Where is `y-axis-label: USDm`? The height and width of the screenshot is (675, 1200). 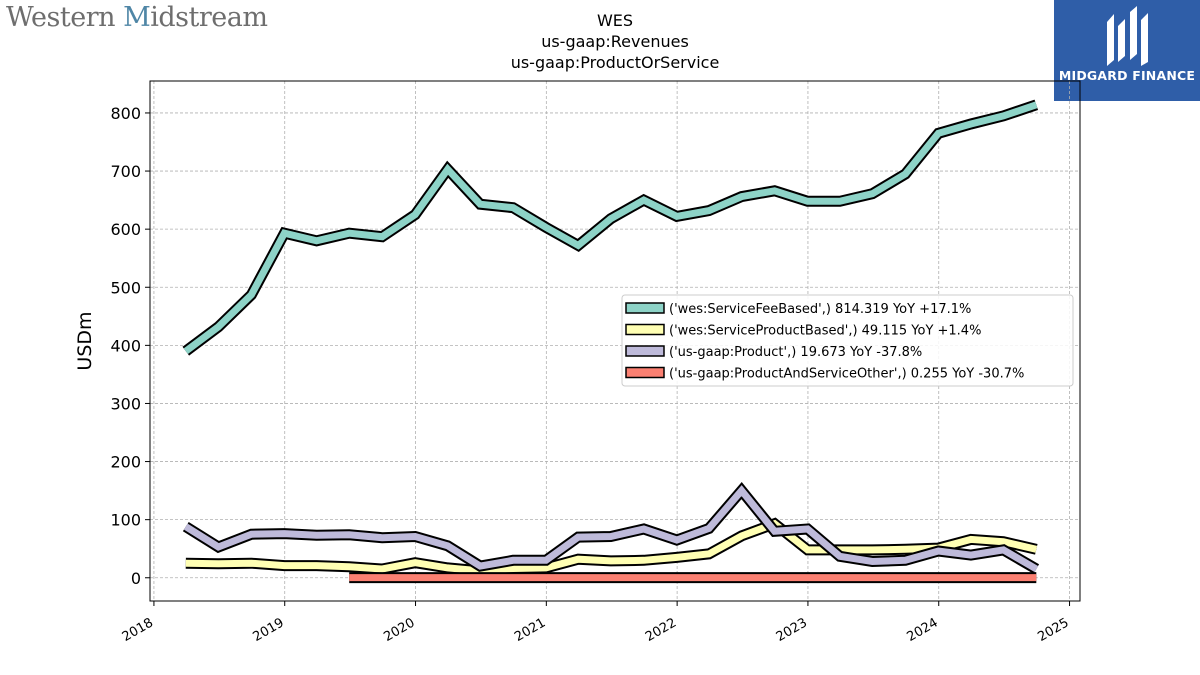
y-axis-label: USDm is located at coordinates (85, 340).